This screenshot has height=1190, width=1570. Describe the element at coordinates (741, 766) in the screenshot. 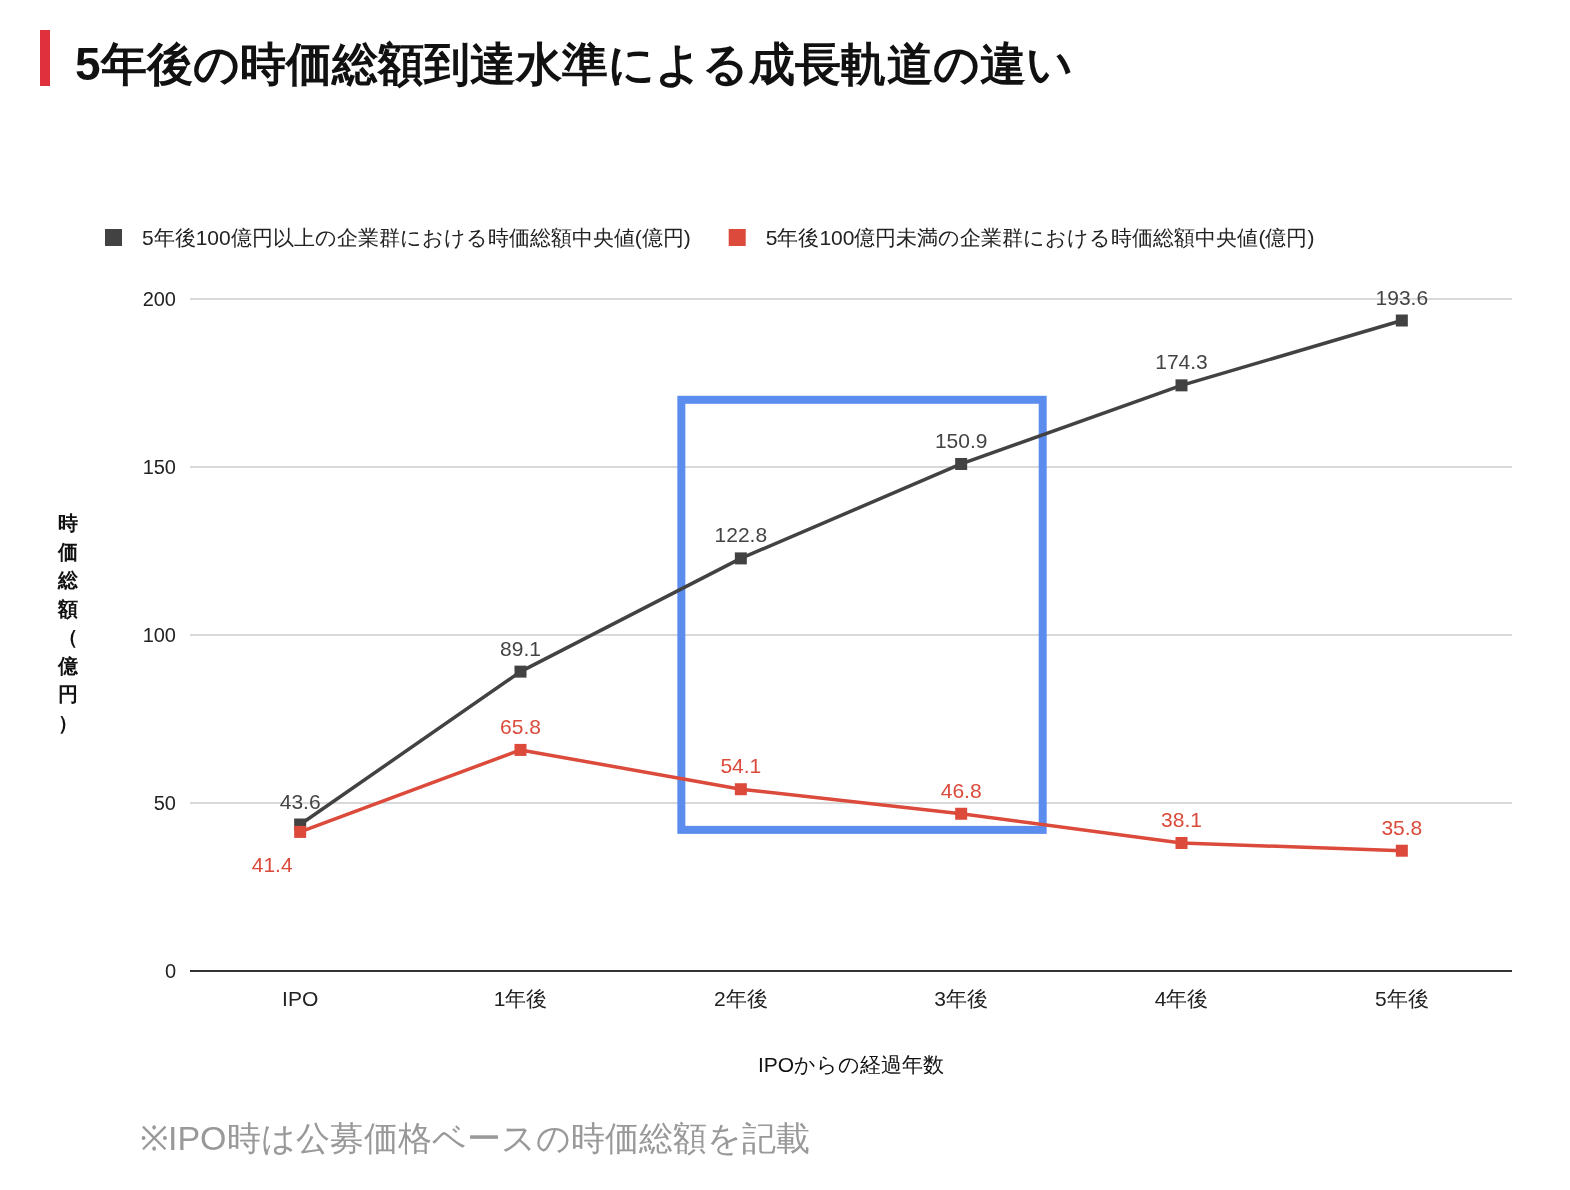

I see `data-label: 54.1` at that location.